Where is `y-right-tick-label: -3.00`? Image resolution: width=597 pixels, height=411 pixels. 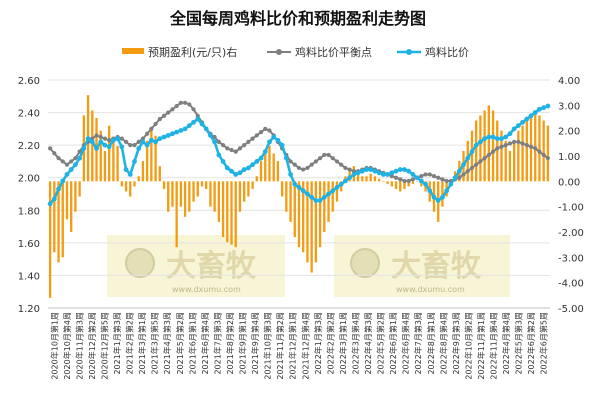
y-right-tick-label: -3.00 is located at coordinates (571, 258).